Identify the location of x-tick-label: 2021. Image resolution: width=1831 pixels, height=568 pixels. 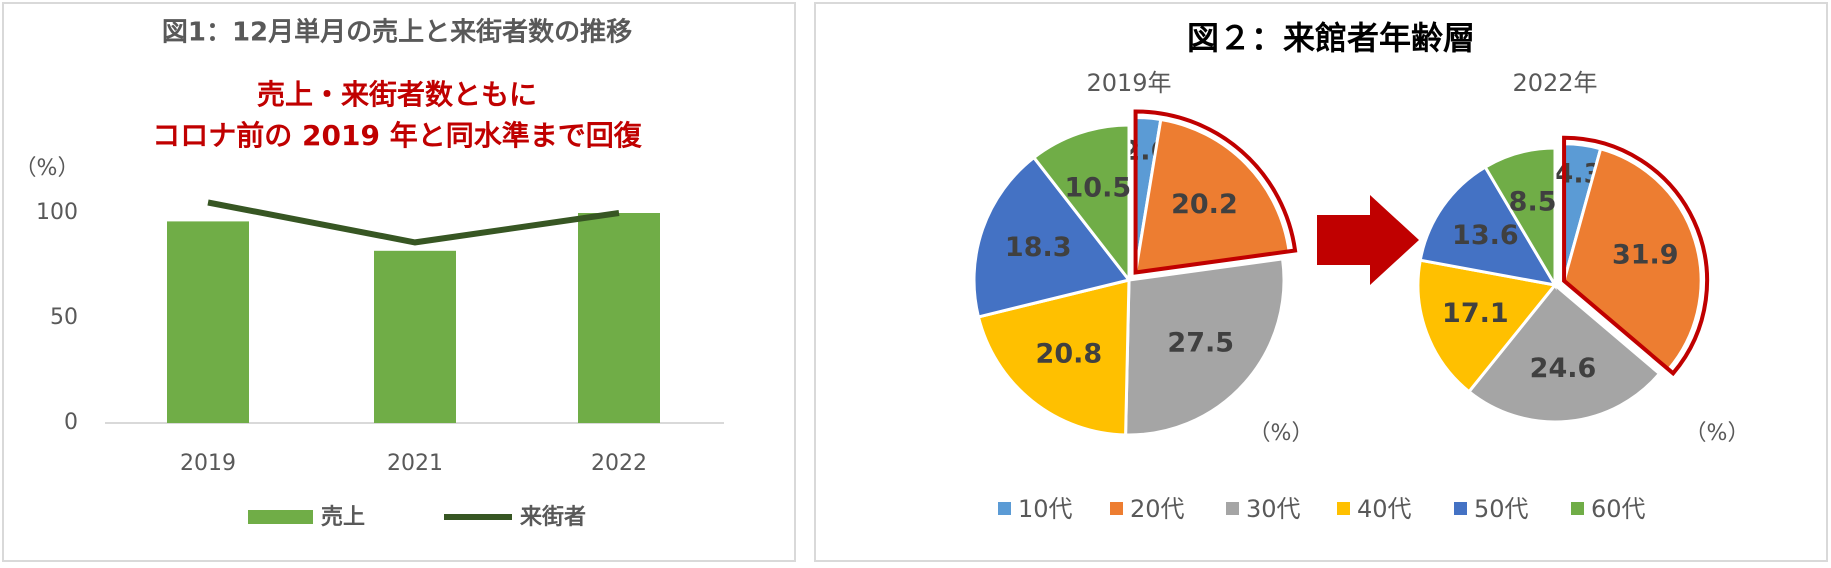
(415, 463).